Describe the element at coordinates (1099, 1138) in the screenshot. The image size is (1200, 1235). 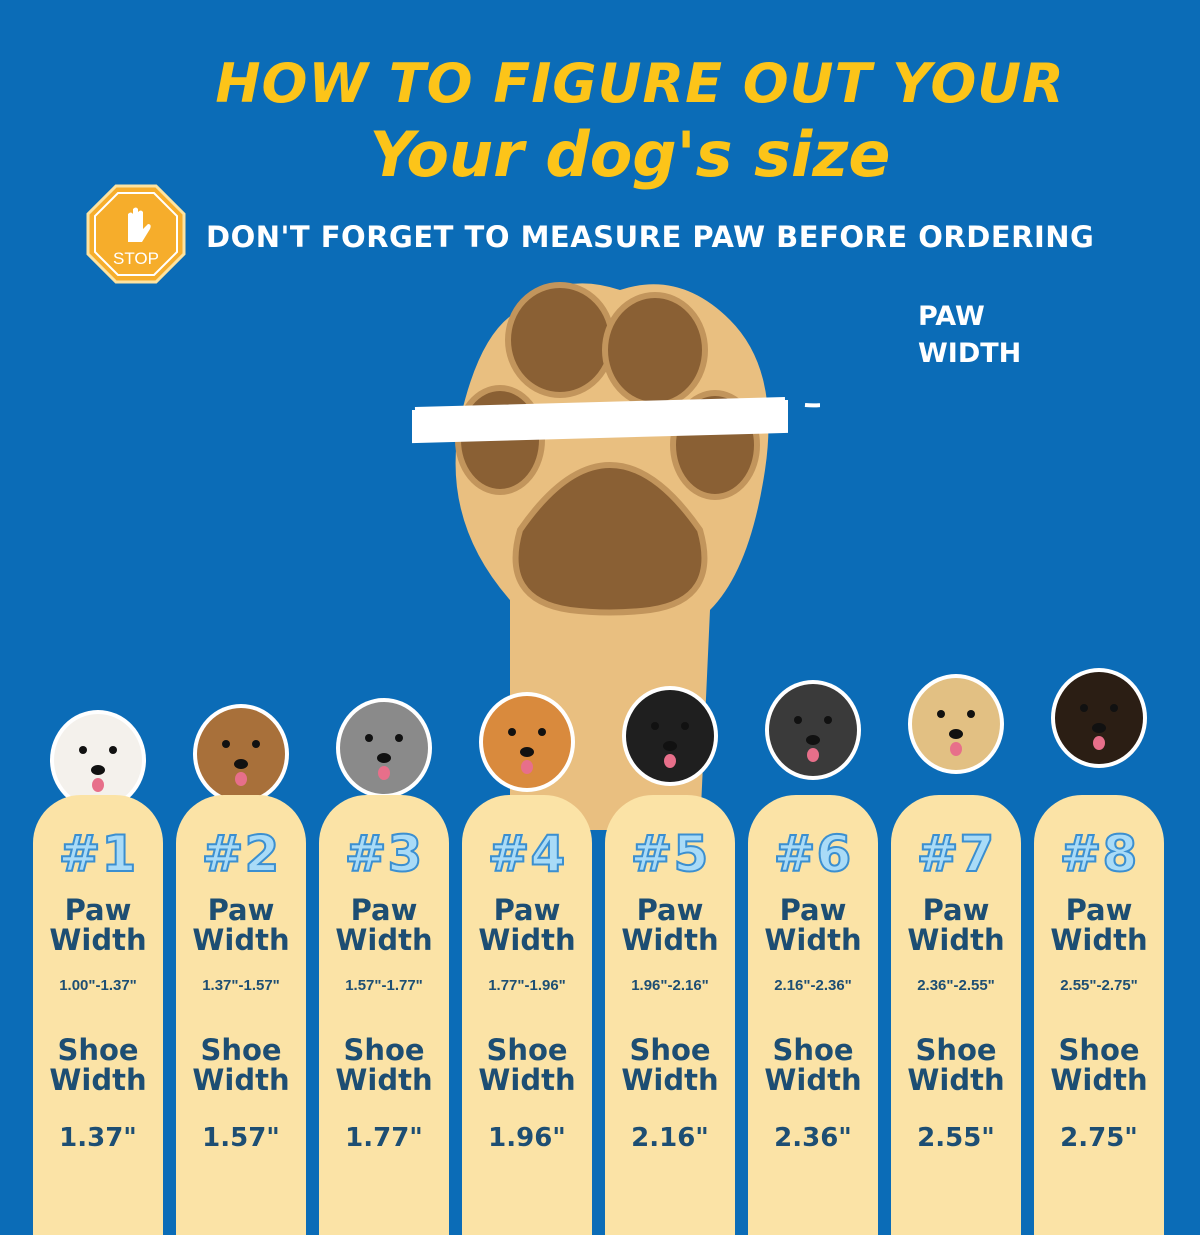
I see `shoe-width-value: 2.75"` at that location.